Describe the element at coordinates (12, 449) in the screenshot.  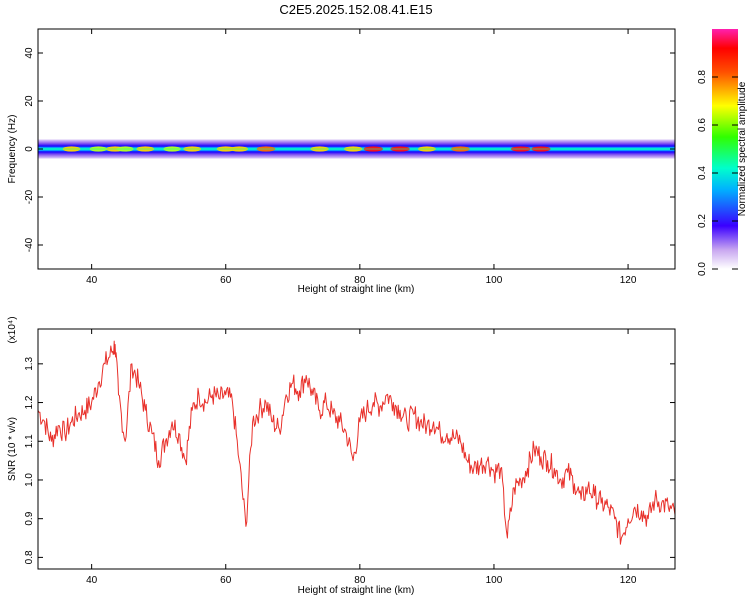
I see `snr-y-label: SNR (10 * v/v)` at that location.